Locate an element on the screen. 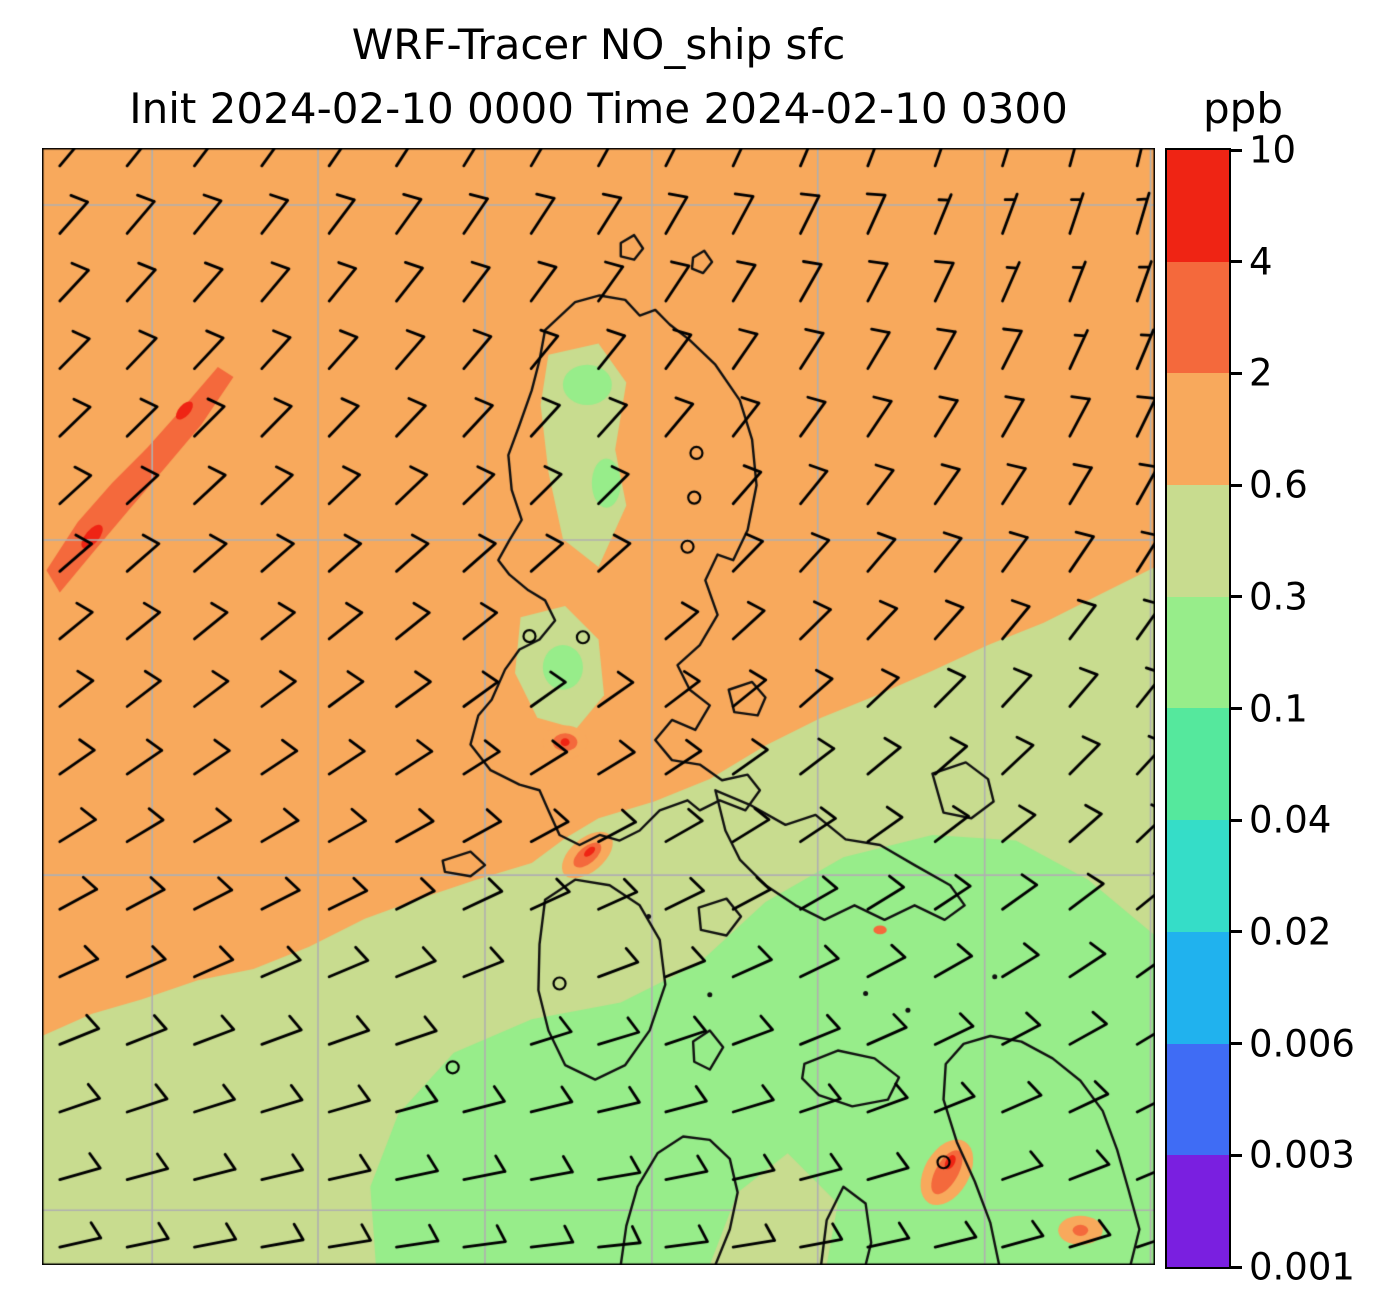 Image resolution: width=1400 pixels, height=1313 pixels. colorbar-tick-label: 0.1 is located at coordinates (1278, 708).